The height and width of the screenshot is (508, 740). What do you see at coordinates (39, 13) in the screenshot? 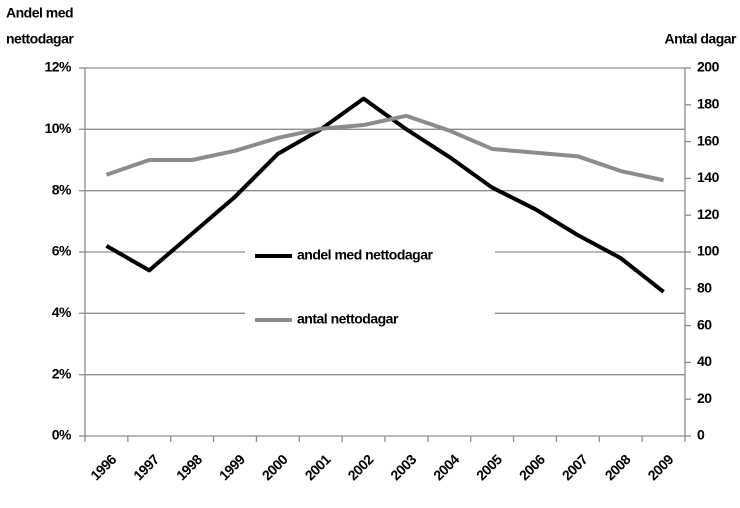
I see `y-axis-title: Andel med` at bounding box center [39, 13].